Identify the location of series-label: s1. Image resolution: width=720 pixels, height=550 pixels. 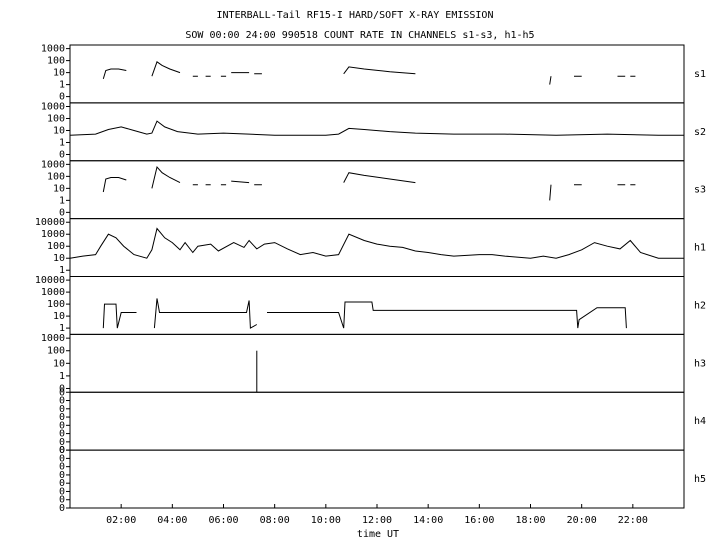
(700, 74).